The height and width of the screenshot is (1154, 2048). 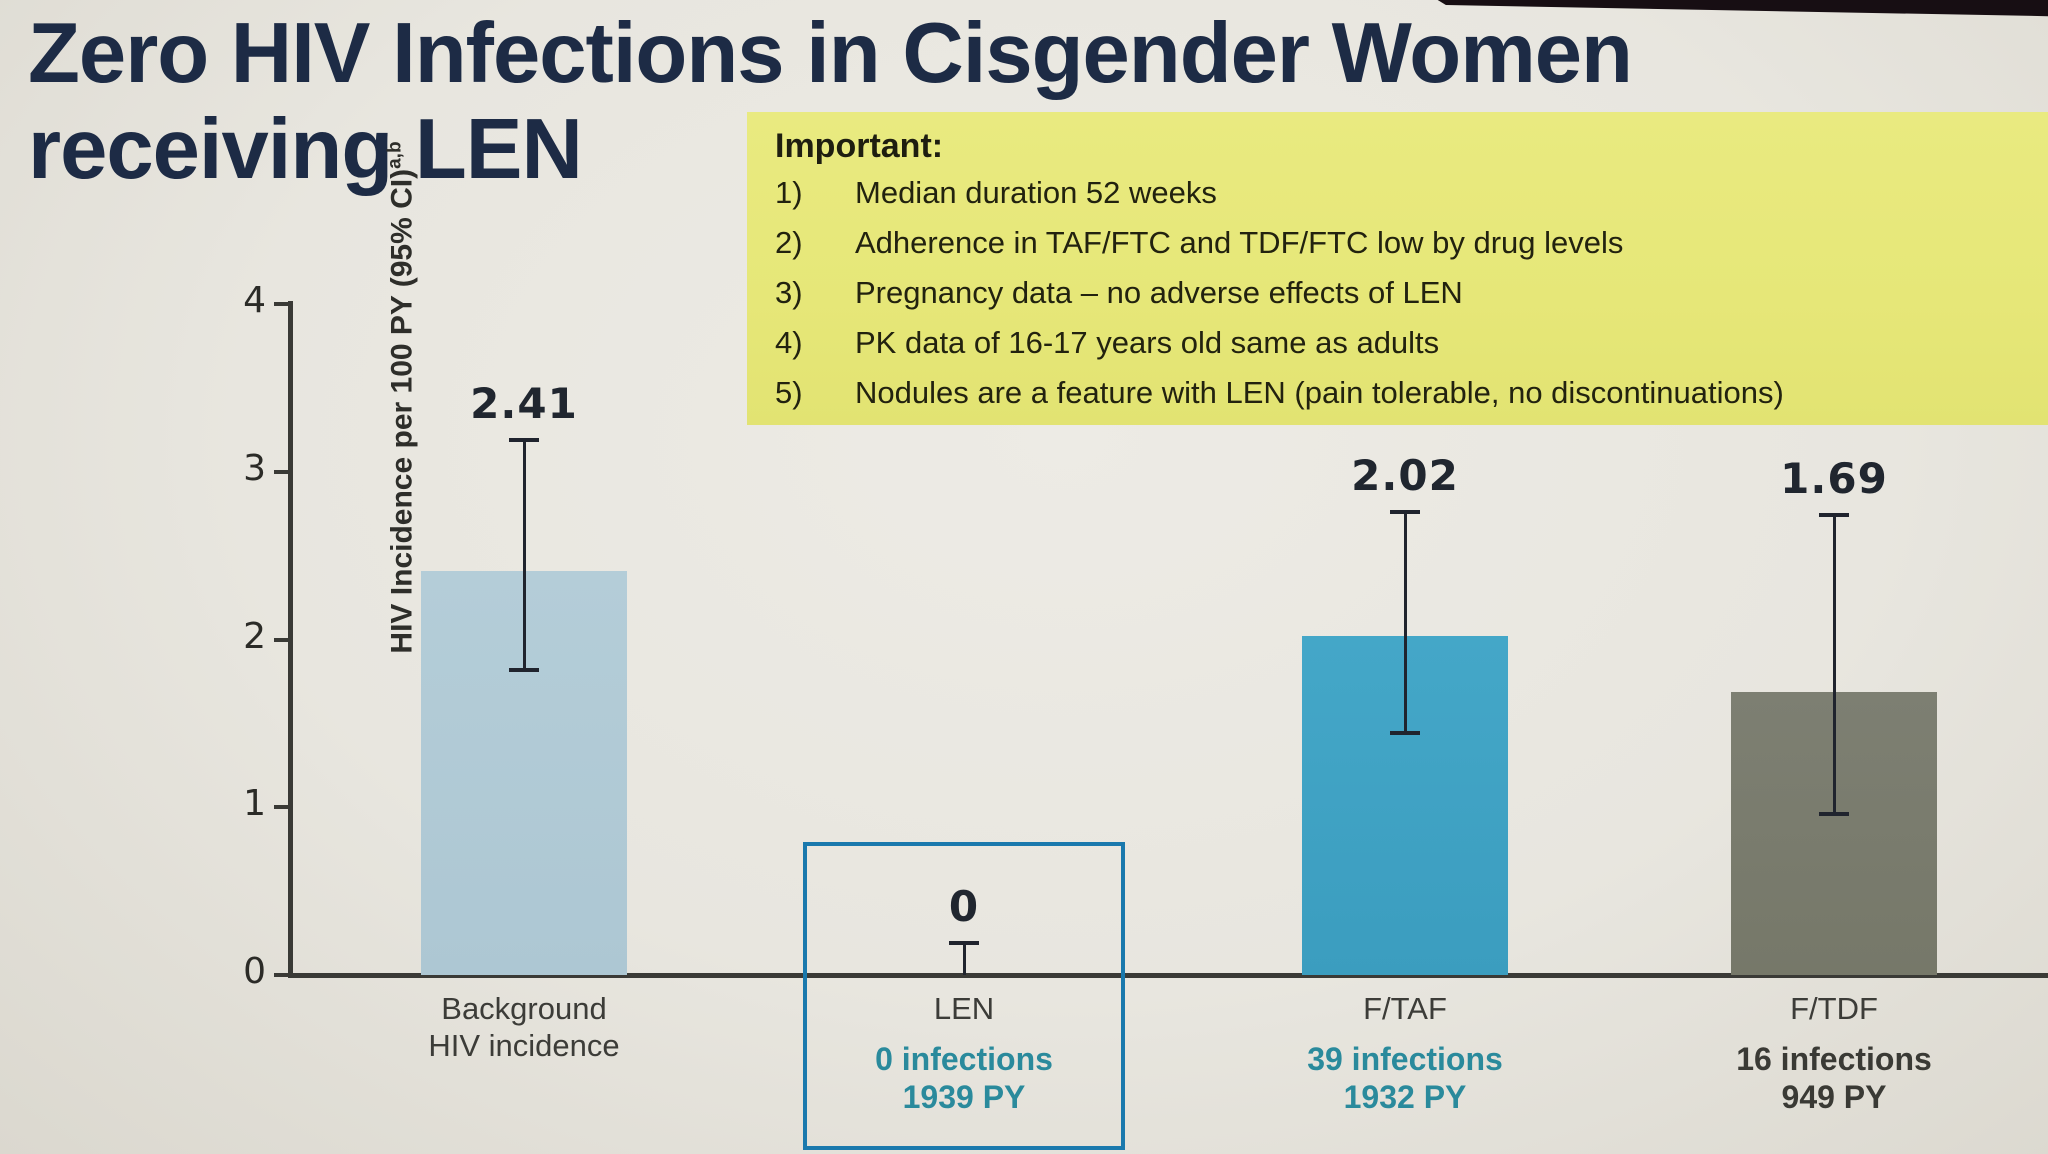 I want to click on category-label-line: LEN, so click(x=964, y=1008).